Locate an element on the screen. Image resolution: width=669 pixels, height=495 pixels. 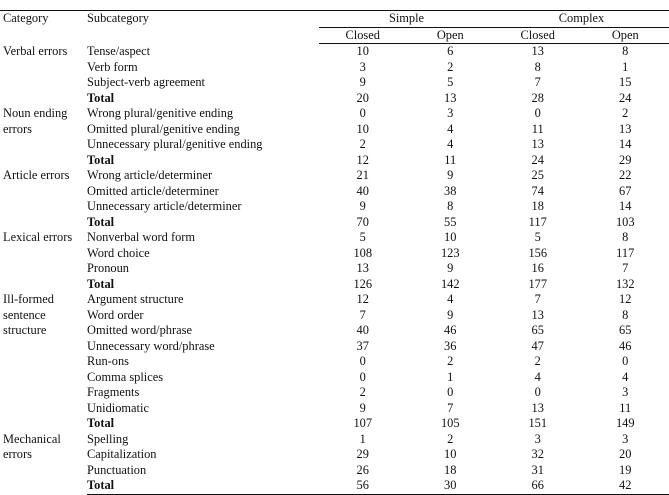
complex-open-value: 46 is located at coordinates (625, 347).